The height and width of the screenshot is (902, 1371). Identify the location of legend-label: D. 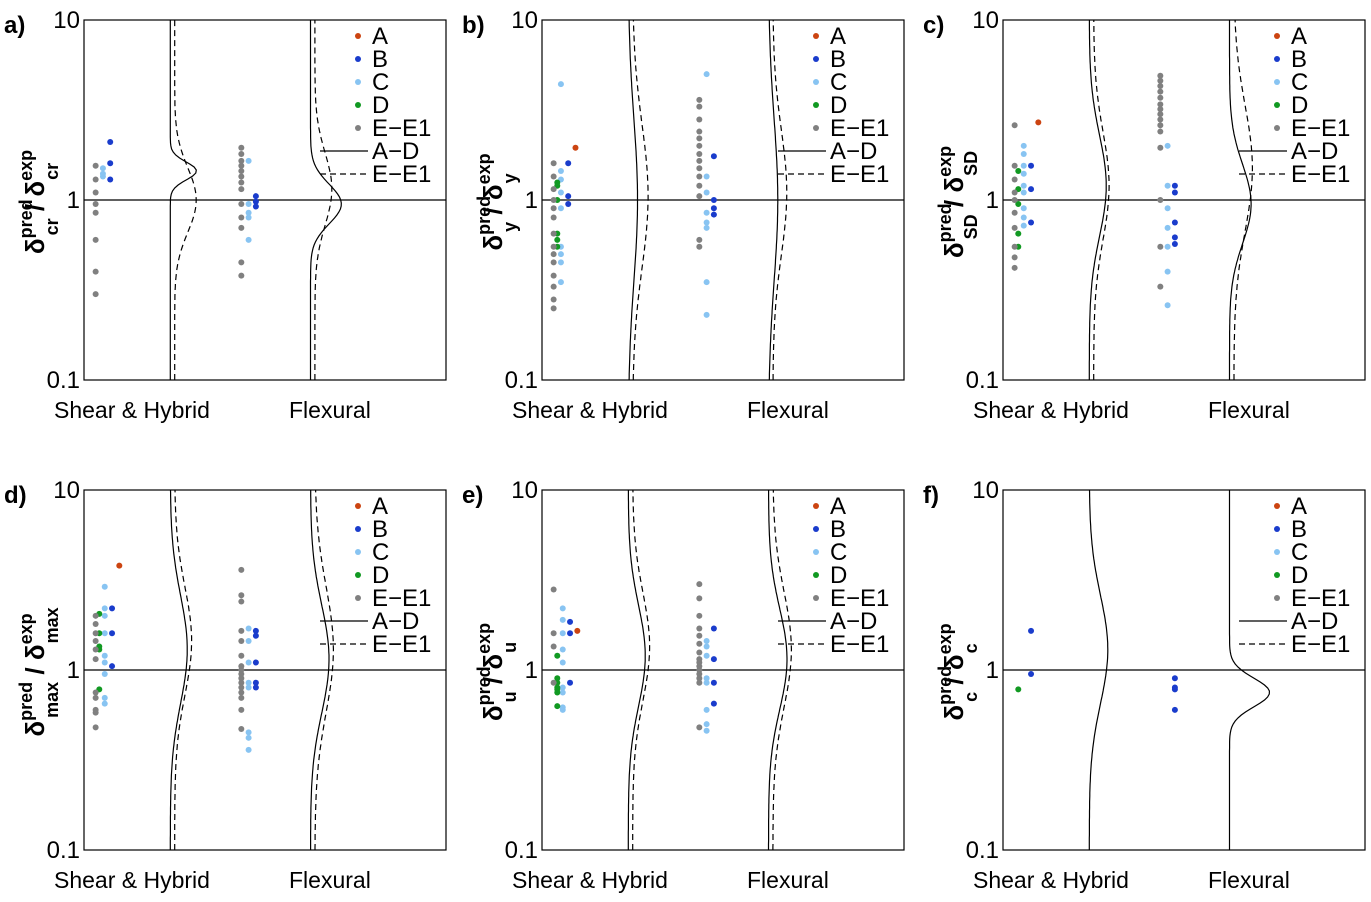
(1299, 575).